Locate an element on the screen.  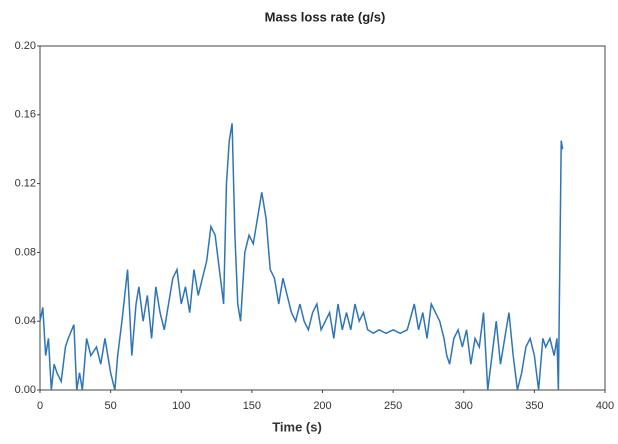
y-tick-label: 0.04 is located at coordinates (25, 321).